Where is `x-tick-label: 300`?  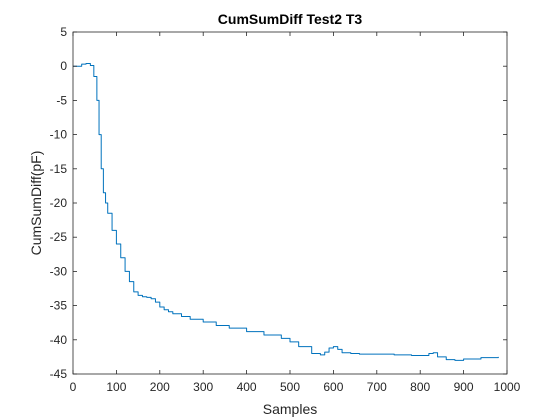
x-tick-label: 300 is located at coordinates (203, 387).